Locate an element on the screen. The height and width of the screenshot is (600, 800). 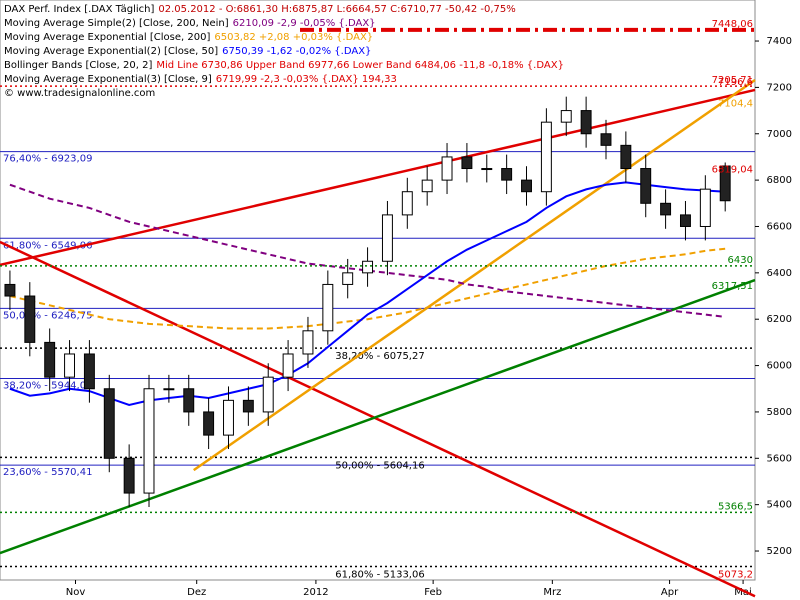
y-tick-label: 7200 is located at coordinates (779, 87).